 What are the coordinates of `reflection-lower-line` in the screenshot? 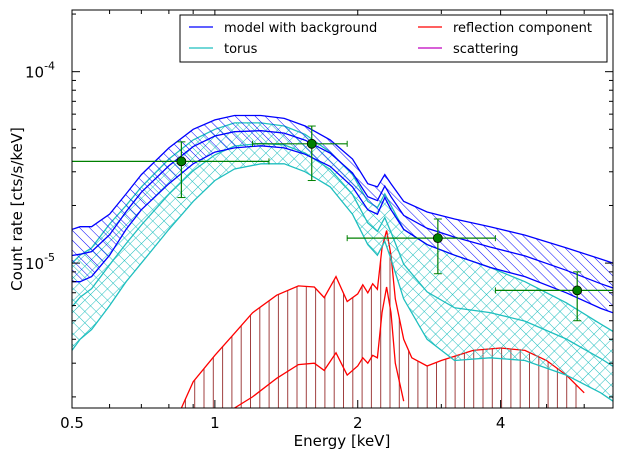 It's located at (319, 347).